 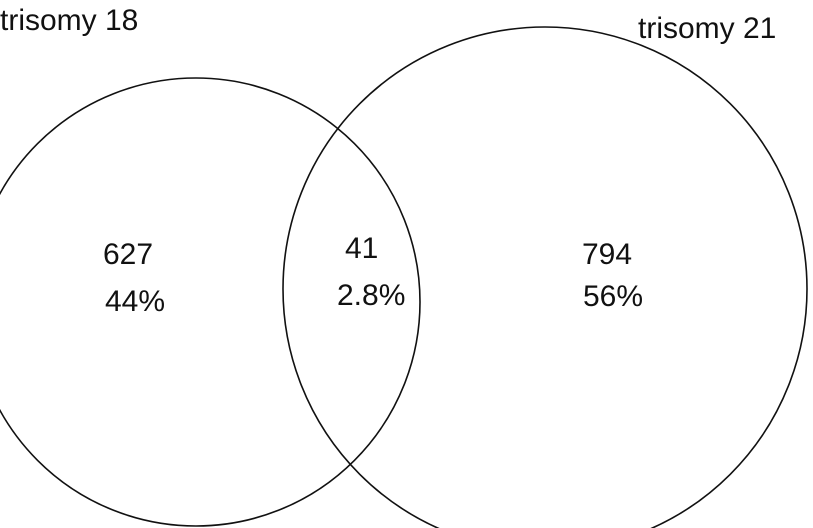 What do you see at coordinates (128, 254) in the screenshot?
I see `region-count: 627` at bounding box center [128, 254].